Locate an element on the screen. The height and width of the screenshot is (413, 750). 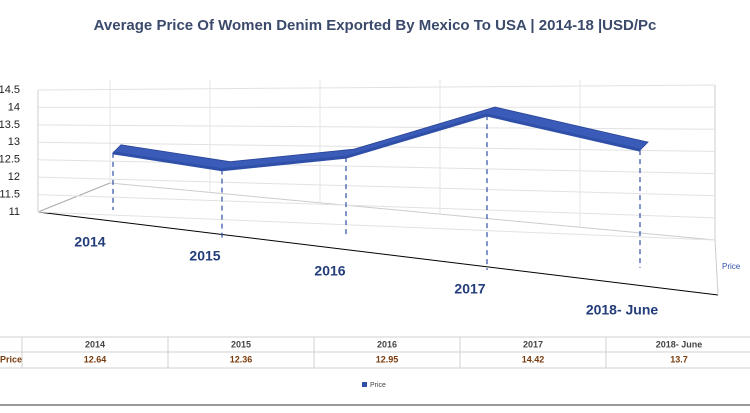
table-header: 2015 is located at coordinates (241, 344).